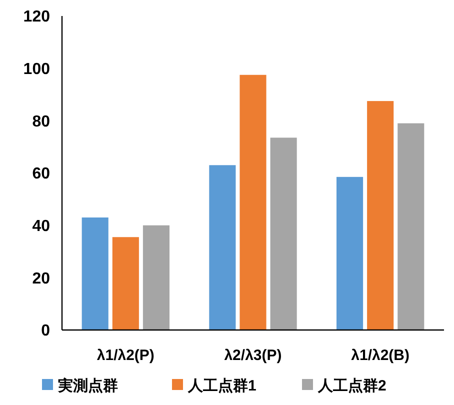  Describe the element at coordinates (221, 385) in the screenshot. I see `legend-label: 人工点群1` at that location.